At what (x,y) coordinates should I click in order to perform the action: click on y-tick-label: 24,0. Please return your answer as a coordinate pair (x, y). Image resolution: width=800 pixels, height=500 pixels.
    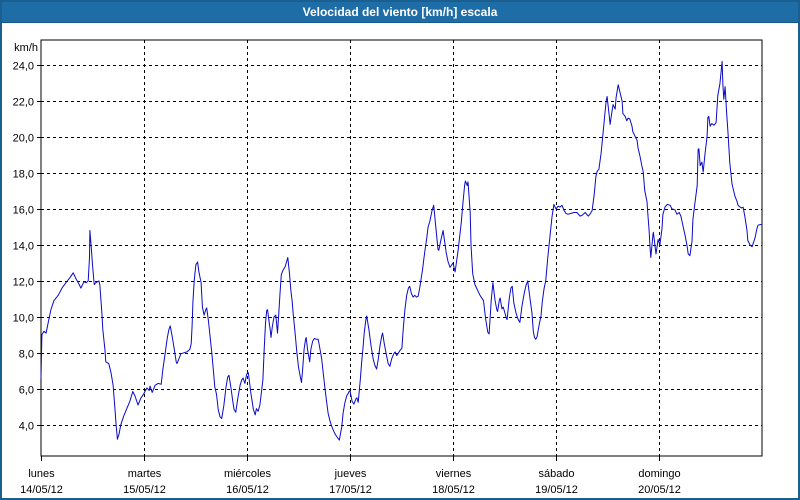
    Looking at the image, I should click on (23, 67).